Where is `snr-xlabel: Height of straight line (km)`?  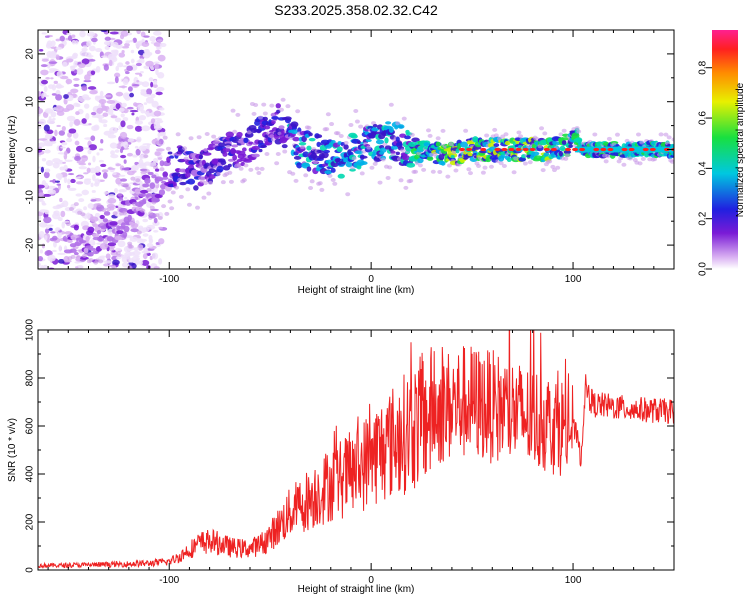
snr-xlabel: Height of straight line (km) is located at coordinates (356, 589).